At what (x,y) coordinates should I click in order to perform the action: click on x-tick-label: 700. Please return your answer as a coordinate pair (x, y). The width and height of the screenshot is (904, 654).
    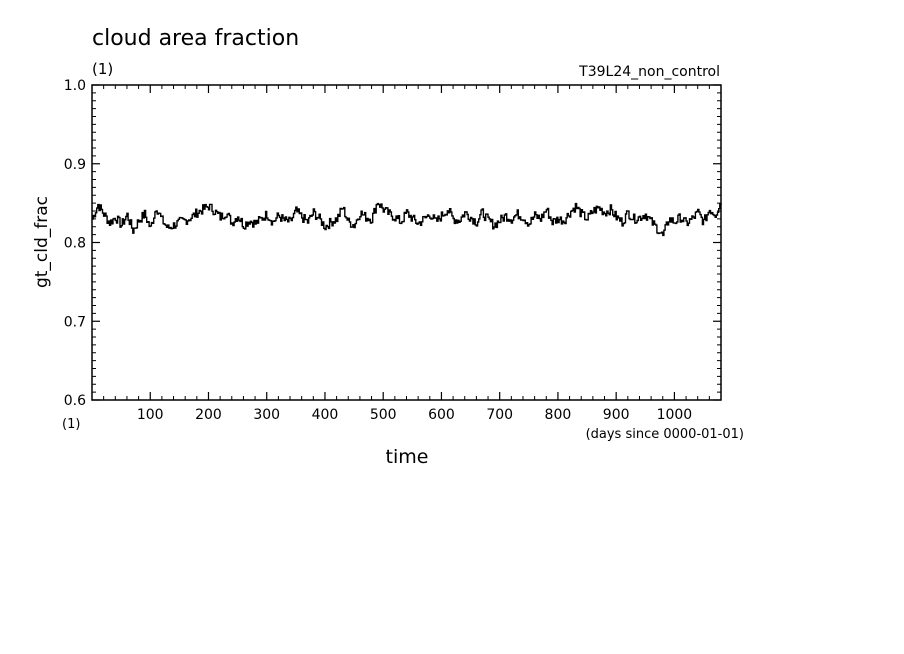
    Looking at the image, I should click on (499, 415).